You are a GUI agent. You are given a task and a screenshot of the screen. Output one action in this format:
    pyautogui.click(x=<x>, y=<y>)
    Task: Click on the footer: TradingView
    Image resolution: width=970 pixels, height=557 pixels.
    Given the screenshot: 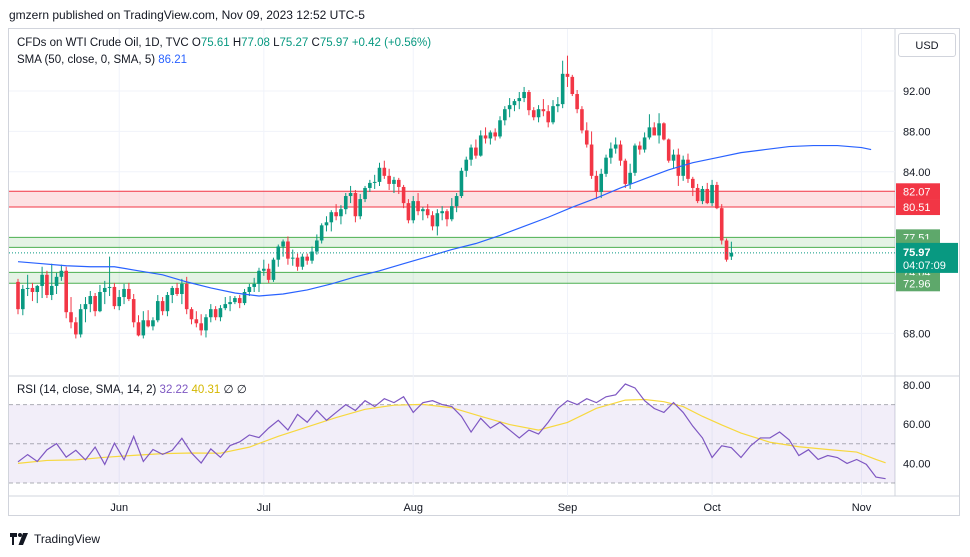 What is the action you would take?
    pyautogui.click(x=55, y=539)
    